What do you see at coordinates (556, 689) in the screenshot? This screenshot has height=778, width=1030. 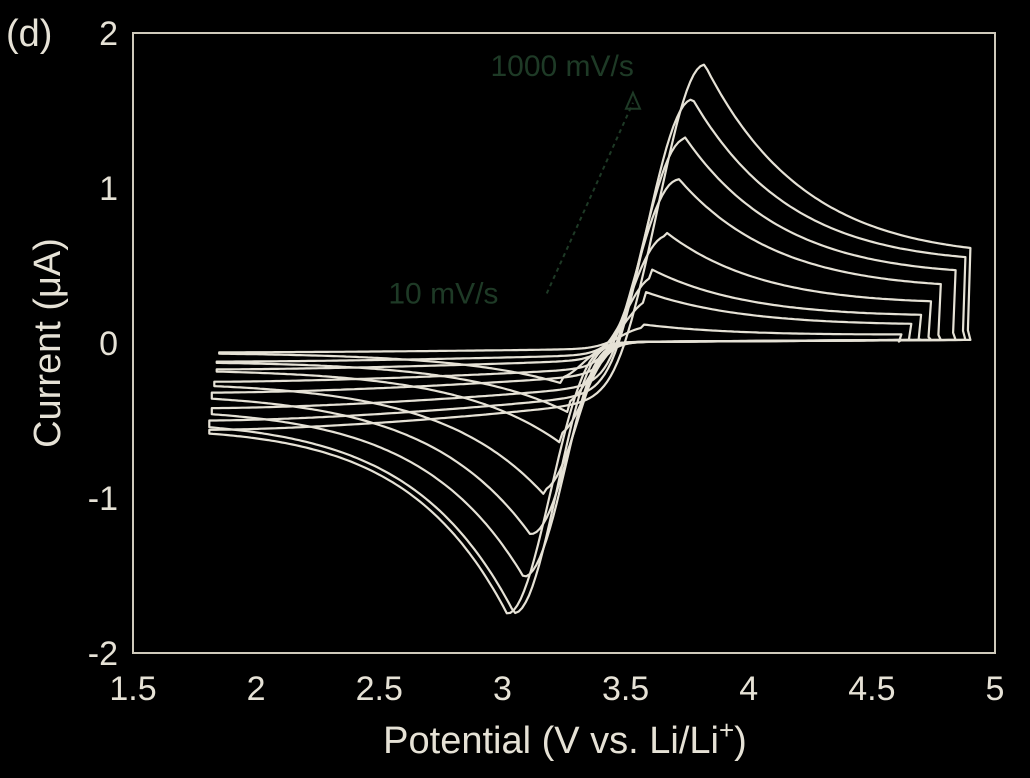 I see `x-ticks: 1.5 2 2.5 3 3.5 4 4.5 5` at bounding box center [556, 689].